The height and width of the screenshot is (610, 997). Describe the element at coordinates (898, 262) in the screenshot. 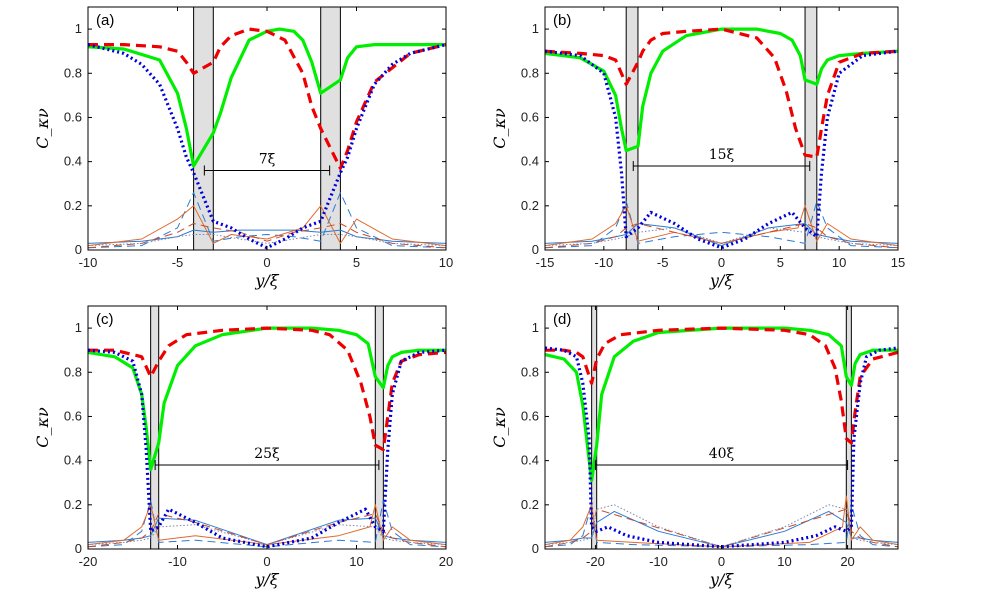

I see `x-tick-label: 15` at that location.